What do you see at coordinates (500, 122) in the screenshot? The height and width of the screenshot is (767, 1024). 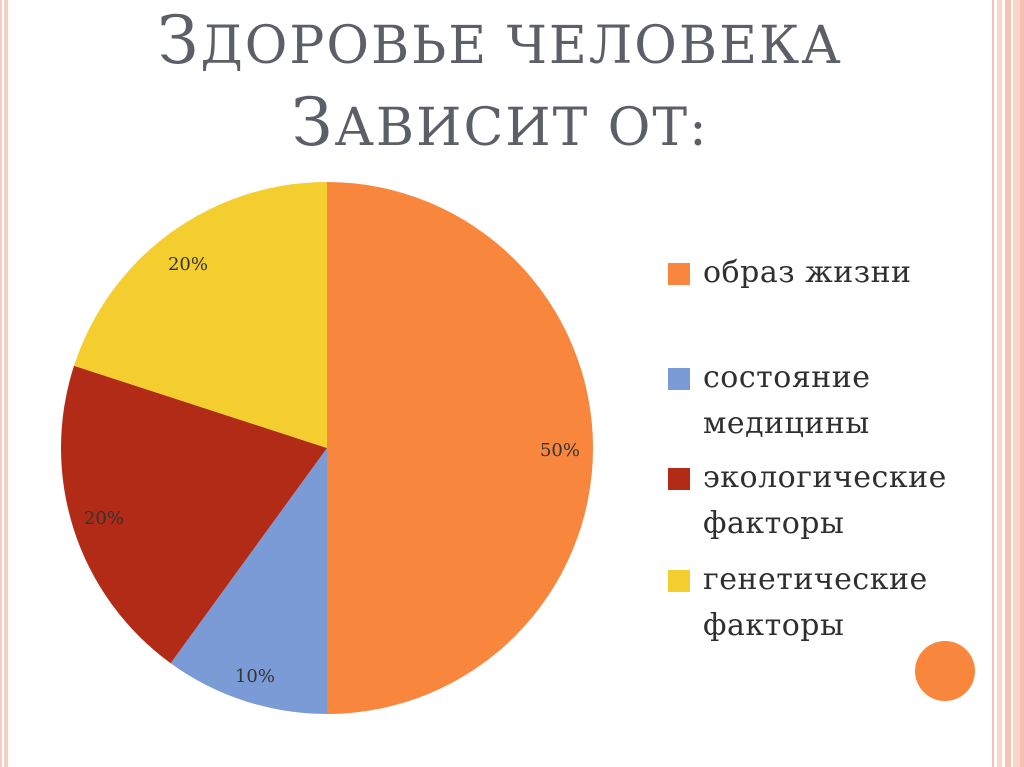 I see `slide-title-line2: зависит от:` at bounding box center [500, 122].